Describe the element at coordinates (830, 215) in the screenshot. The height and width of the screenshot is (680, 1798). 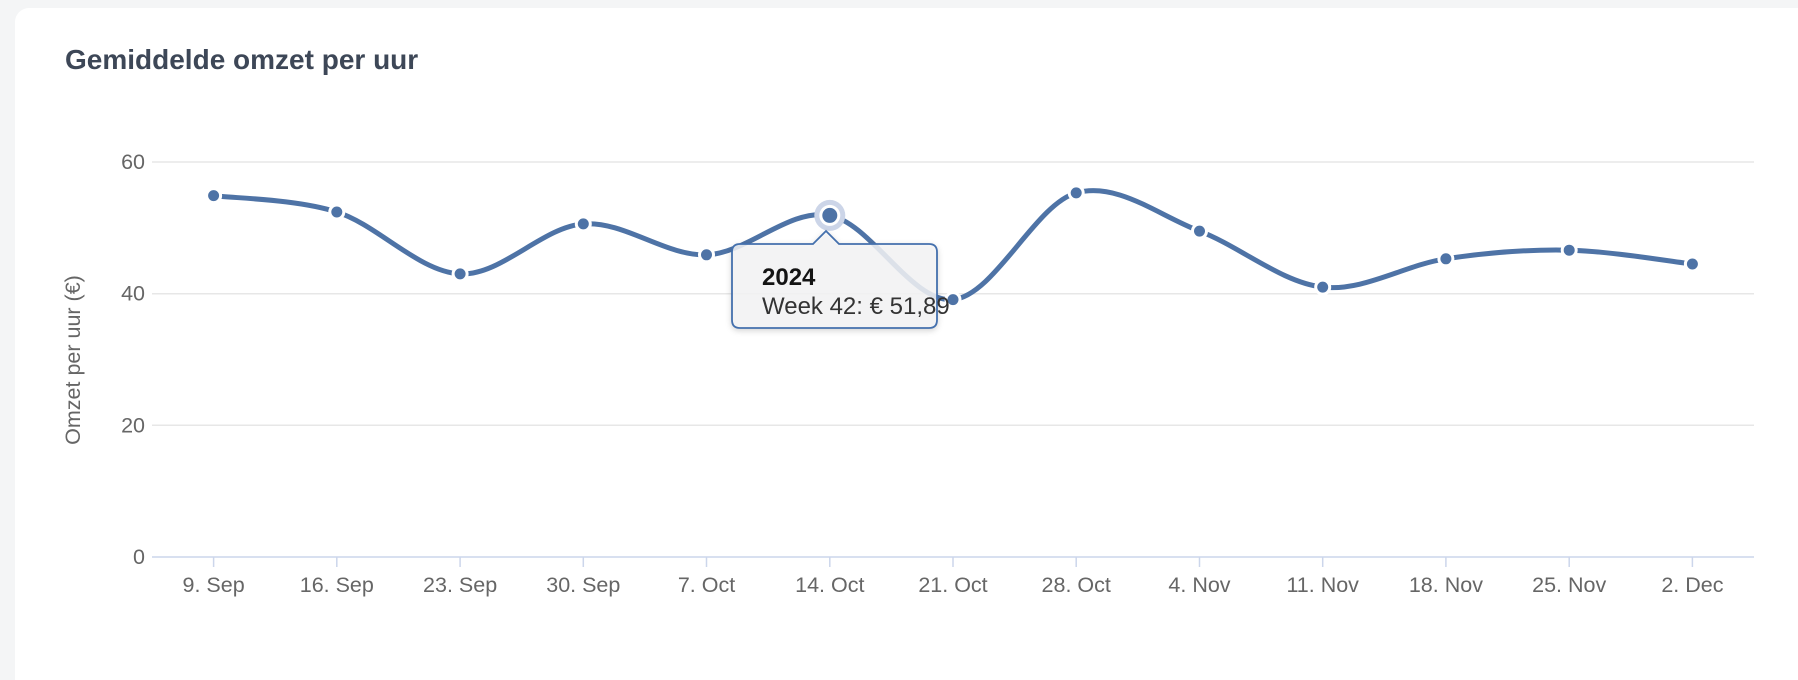
I see `data-point-hovered` at that location.